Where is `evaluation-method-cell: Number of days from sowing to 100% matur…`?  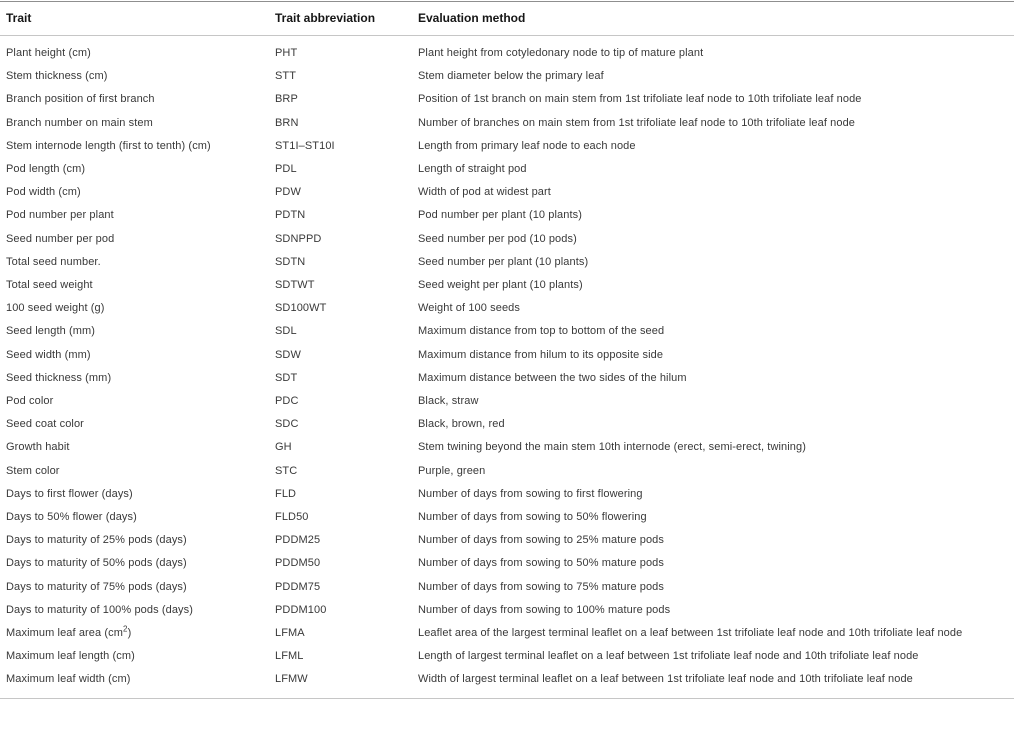 evaluation-method-cell: Number of days from sowing to 100% matur… is located at coordinates (544, 609).